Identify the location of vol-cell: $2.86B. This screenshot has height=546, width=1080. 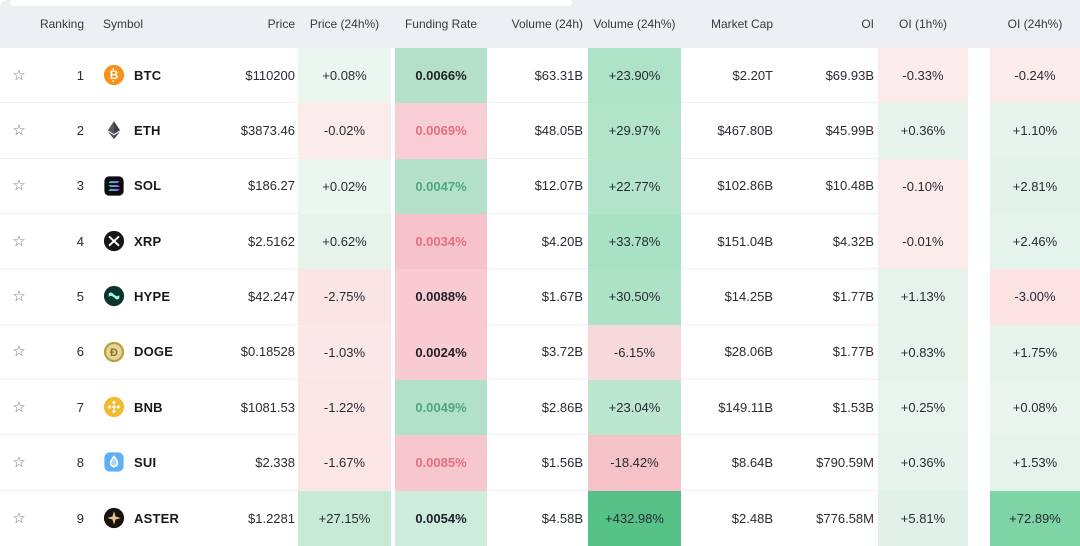
(537, 408).